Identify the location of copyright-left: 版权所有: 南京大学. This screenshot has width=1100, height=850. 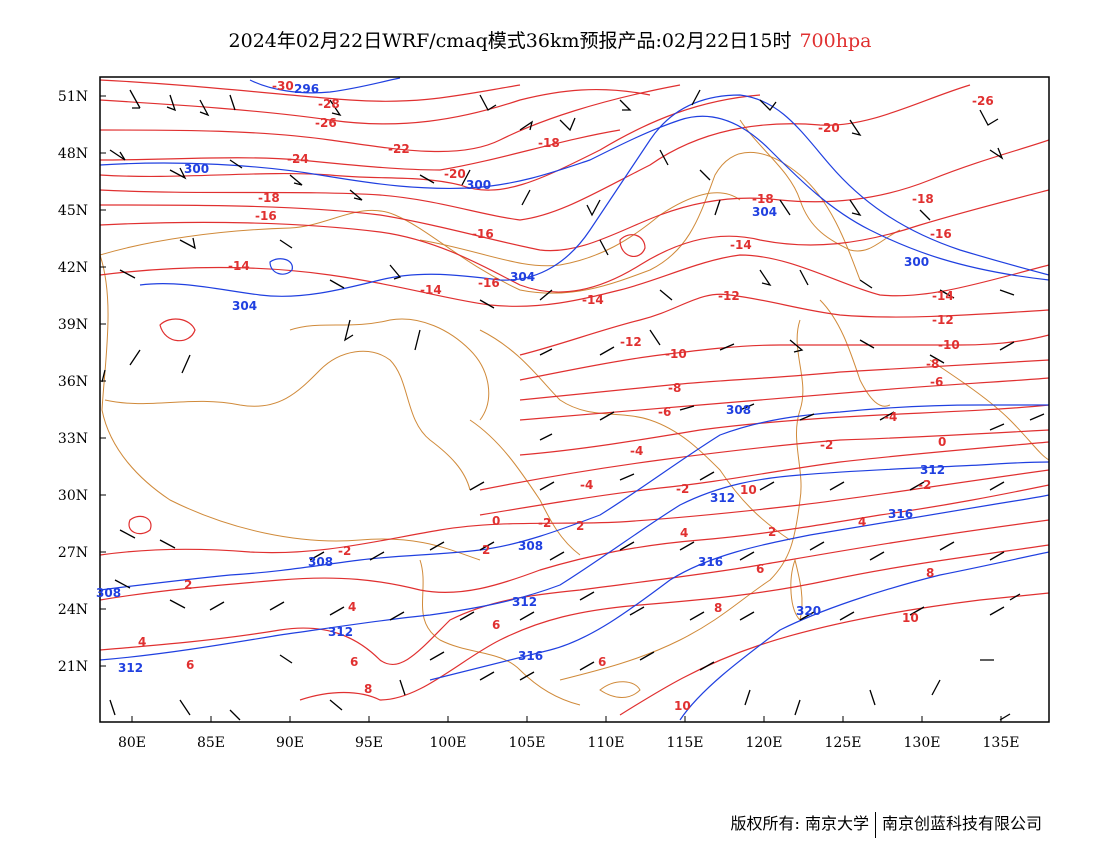
(799, 823).